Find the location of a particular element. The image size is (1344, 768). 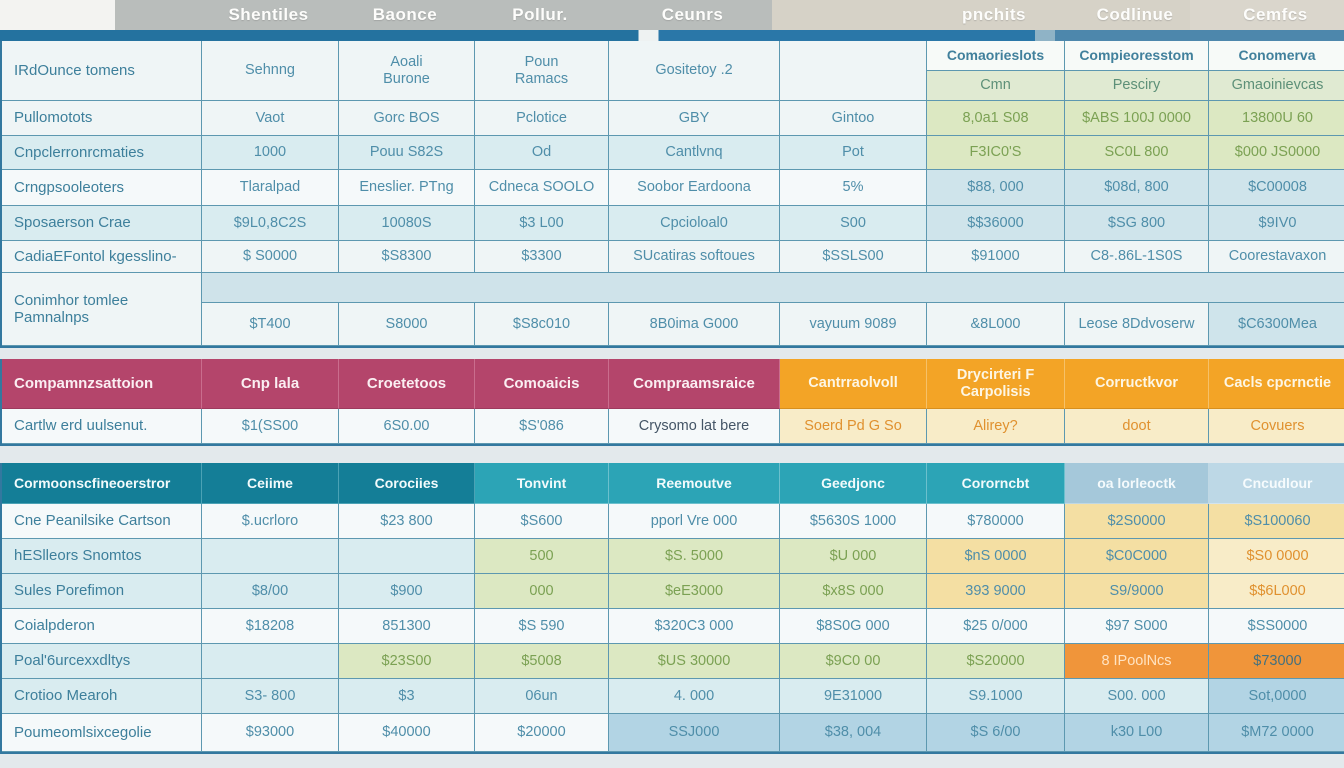

data-cell: $23 800 is located at coordinates (407, 521).